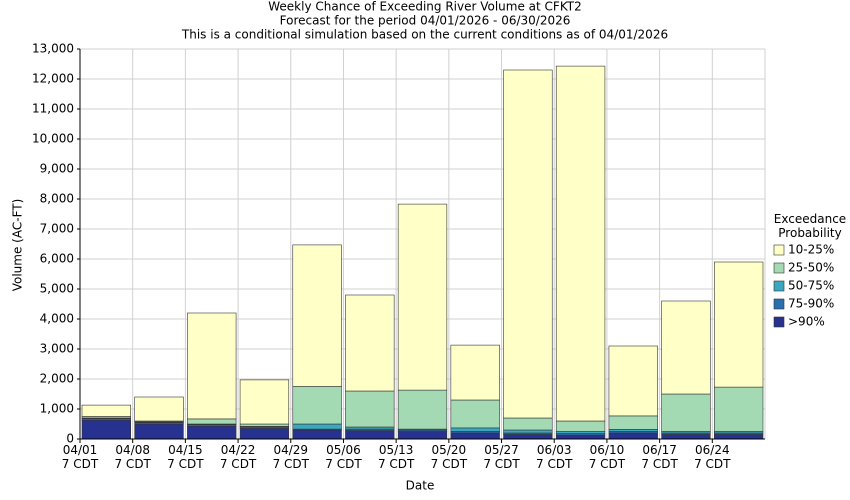 The height and width of the screenshot is (500, 850). Describe the element at coordinates (57, 259) in the screenshot. I see `y-tick-label: 6,000` at that location.